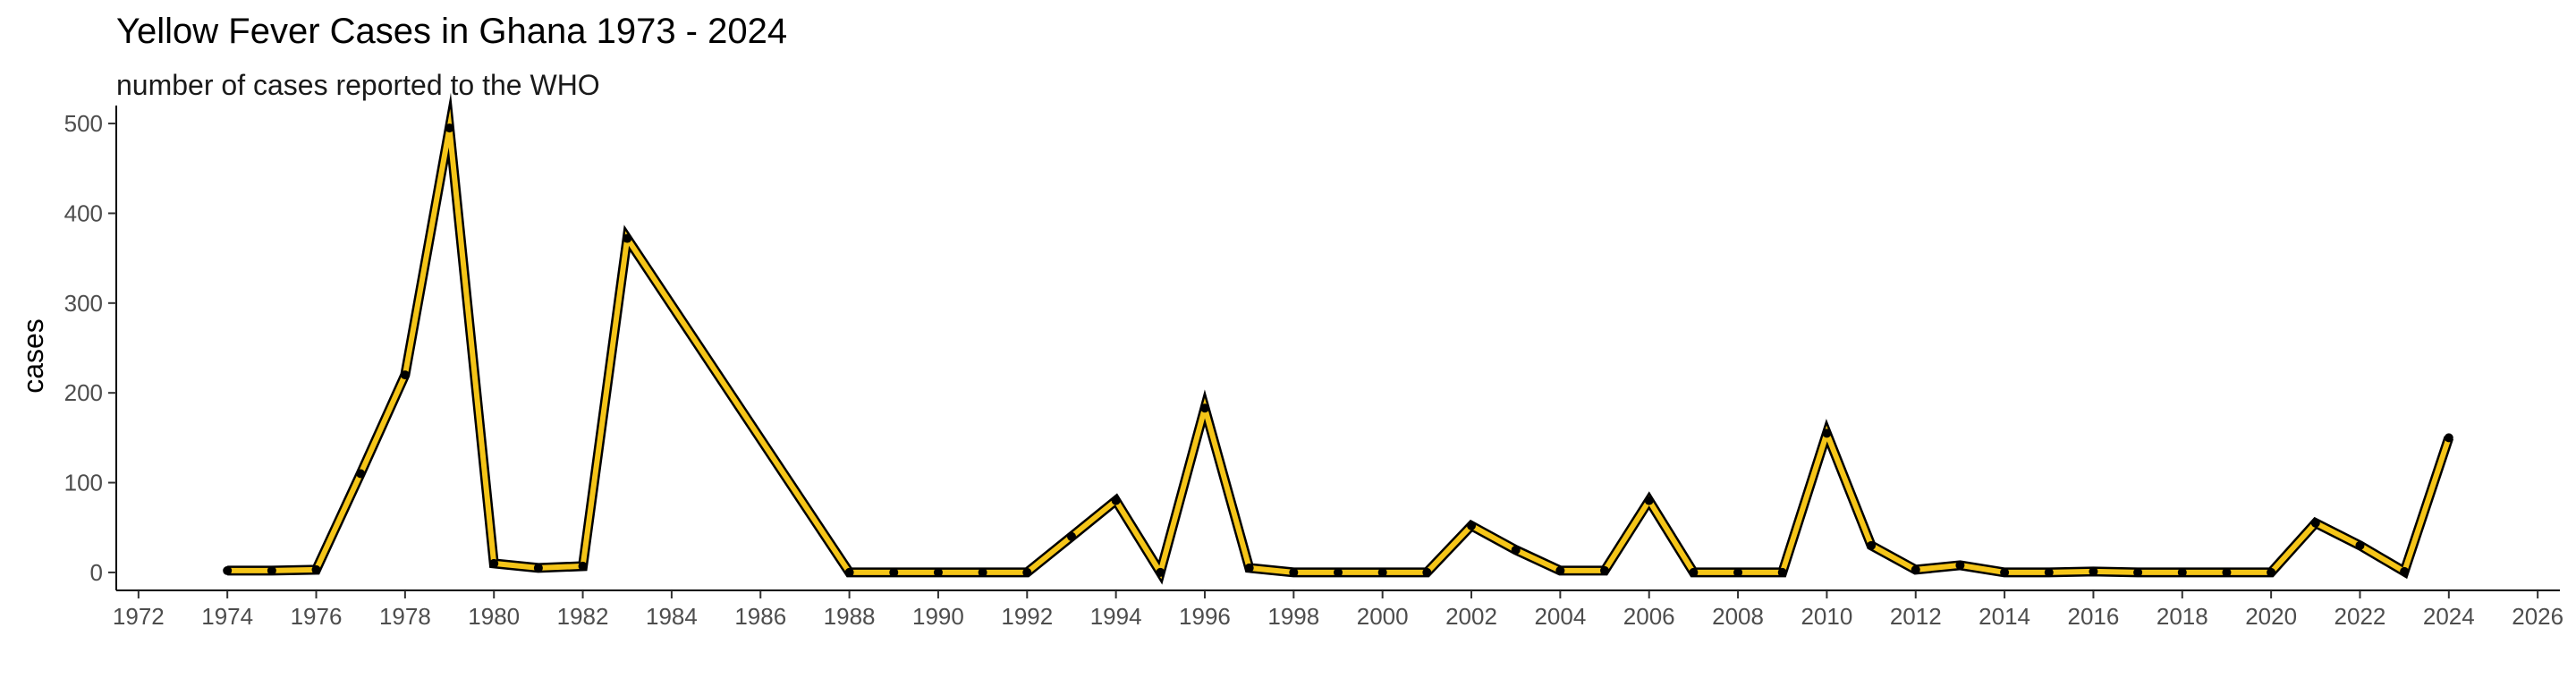 This screenshot has height=687, width=2576. What do you see at coordinates (1916, 616) in the screenshot?
I see `x-tick-label: 2012` at bounding box center [1916, 616].